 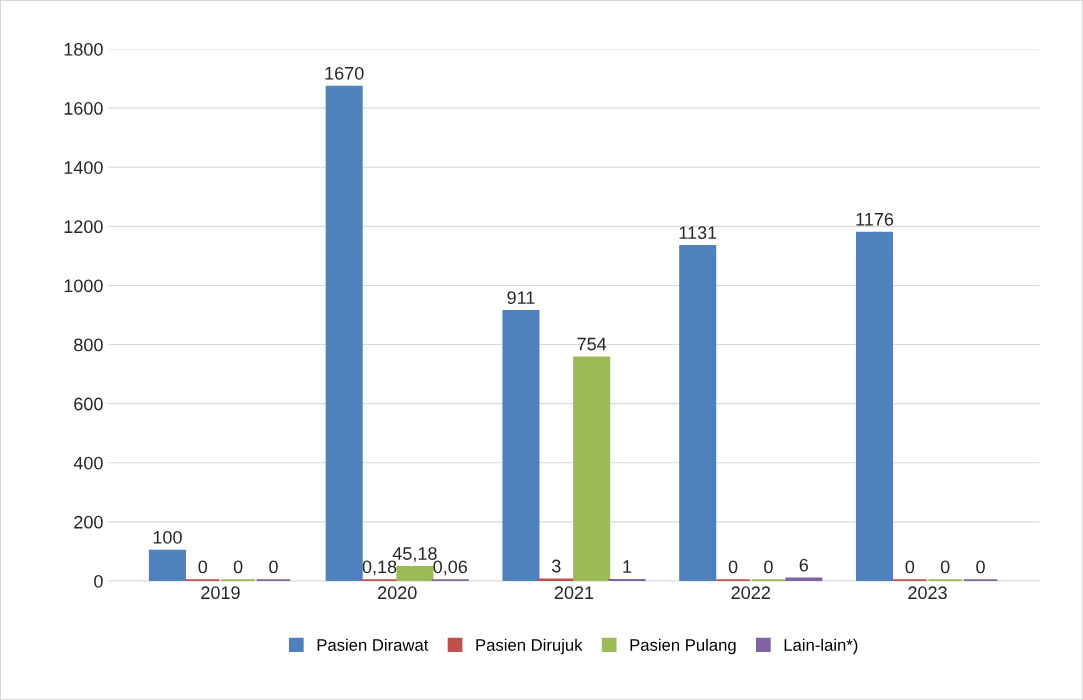 I want to click on data-label: 1131, so click(x=698, y=232).